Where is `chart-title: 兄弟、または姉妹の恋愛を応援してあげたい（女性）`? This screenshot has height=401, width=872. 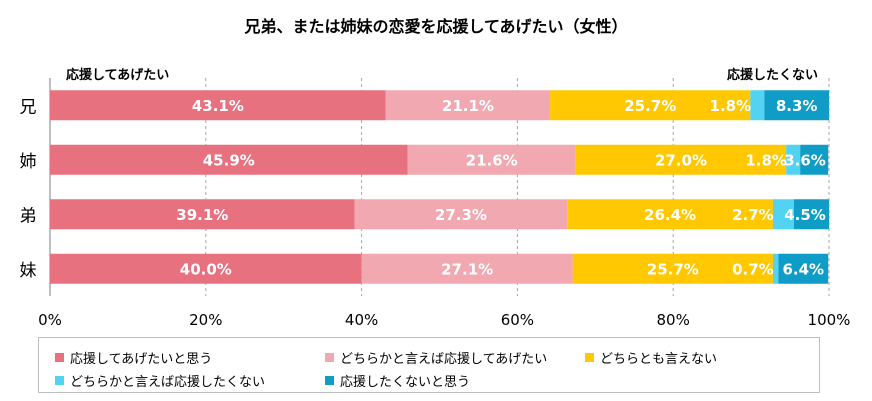
chart-title: 兄弟、または姉妹の恋愛を応援してあげたい（女性） is located at coordinates (435, 26).